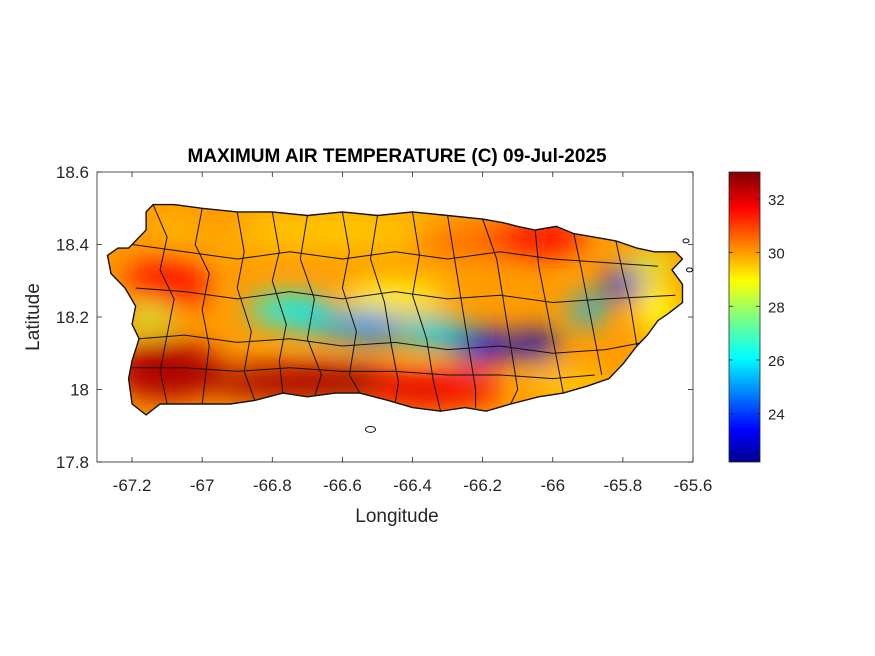 The image size is (875, 656). Describe the element at coordinates (552, 485) in the screenshot. I see `x-tick-label: -66` at that location.